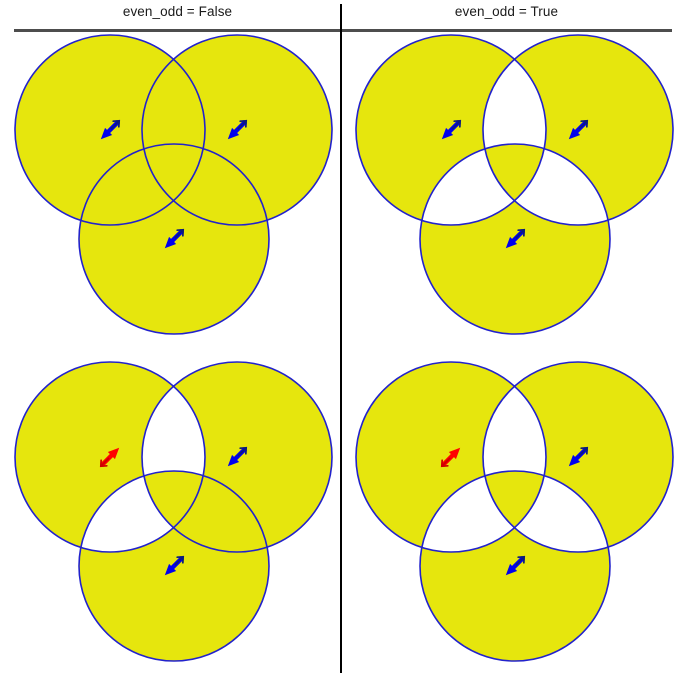 This screenshot has width=694, height=690. What do you see at coordinates (341, 338) in the screenshot?
I see `column-divider-vertical` at bounding box center [341, 338].